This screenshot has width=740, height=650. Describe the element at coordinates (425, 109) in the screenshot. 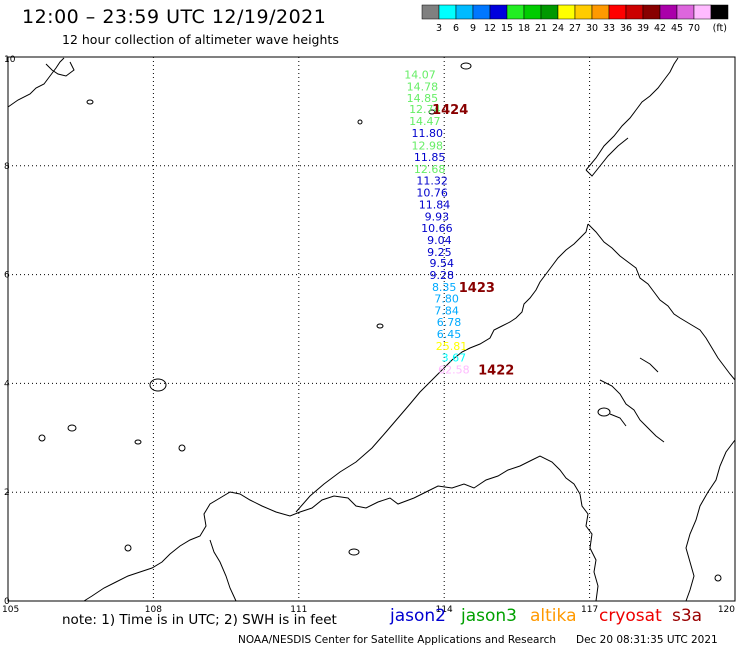

I see `swh-label: 12.74` at that location.